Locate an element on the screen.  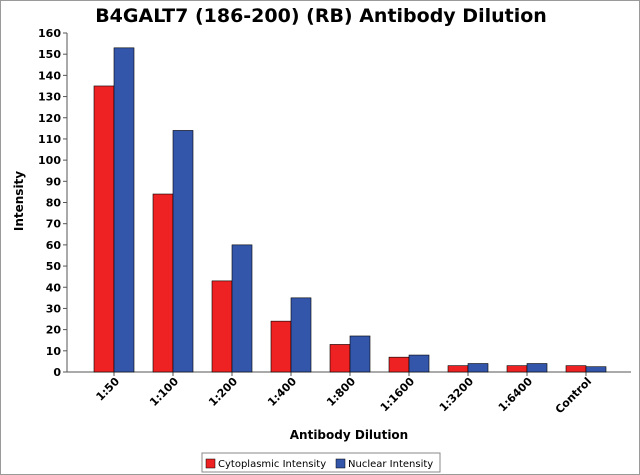
x-tick-label: 1:200 is located at coordinates (223, 392).